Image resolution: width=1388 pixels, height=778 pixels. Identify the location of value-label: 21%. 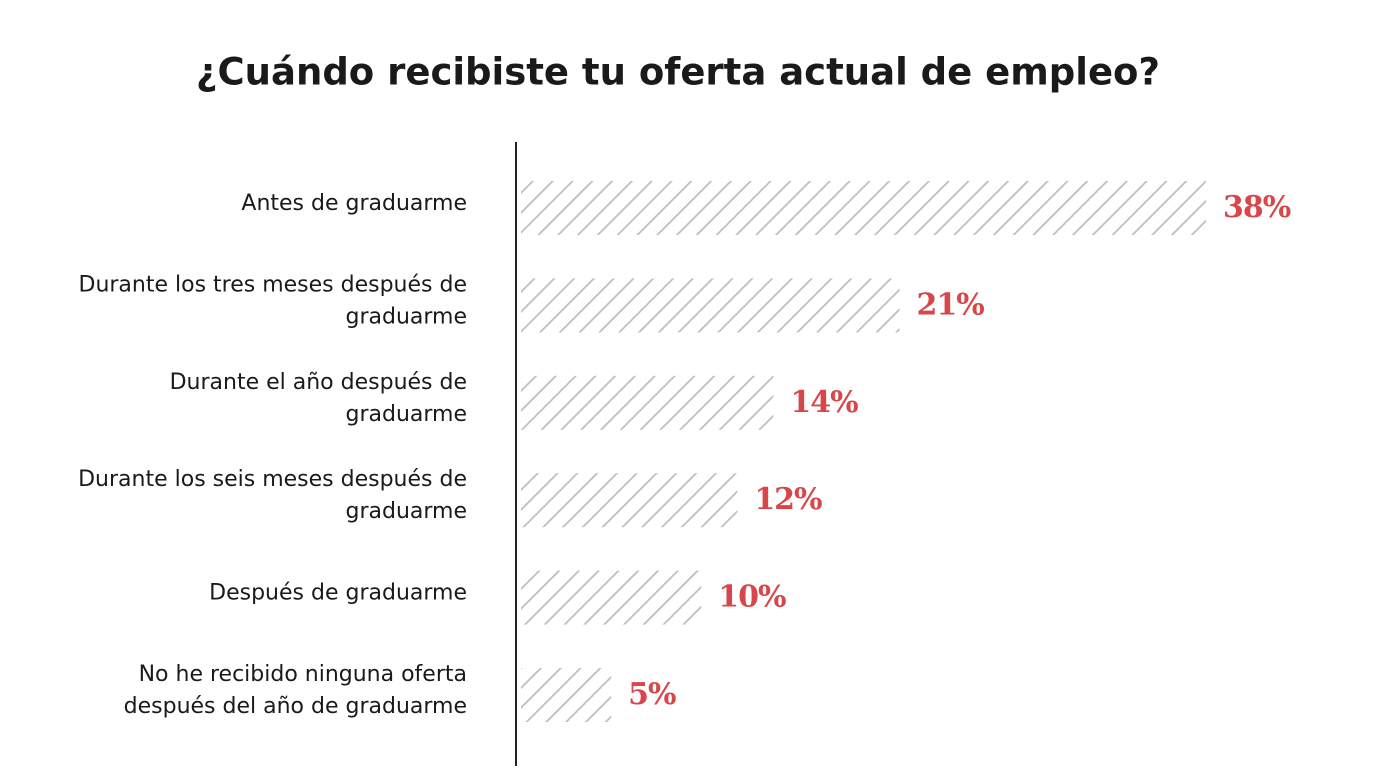
(951, 304).